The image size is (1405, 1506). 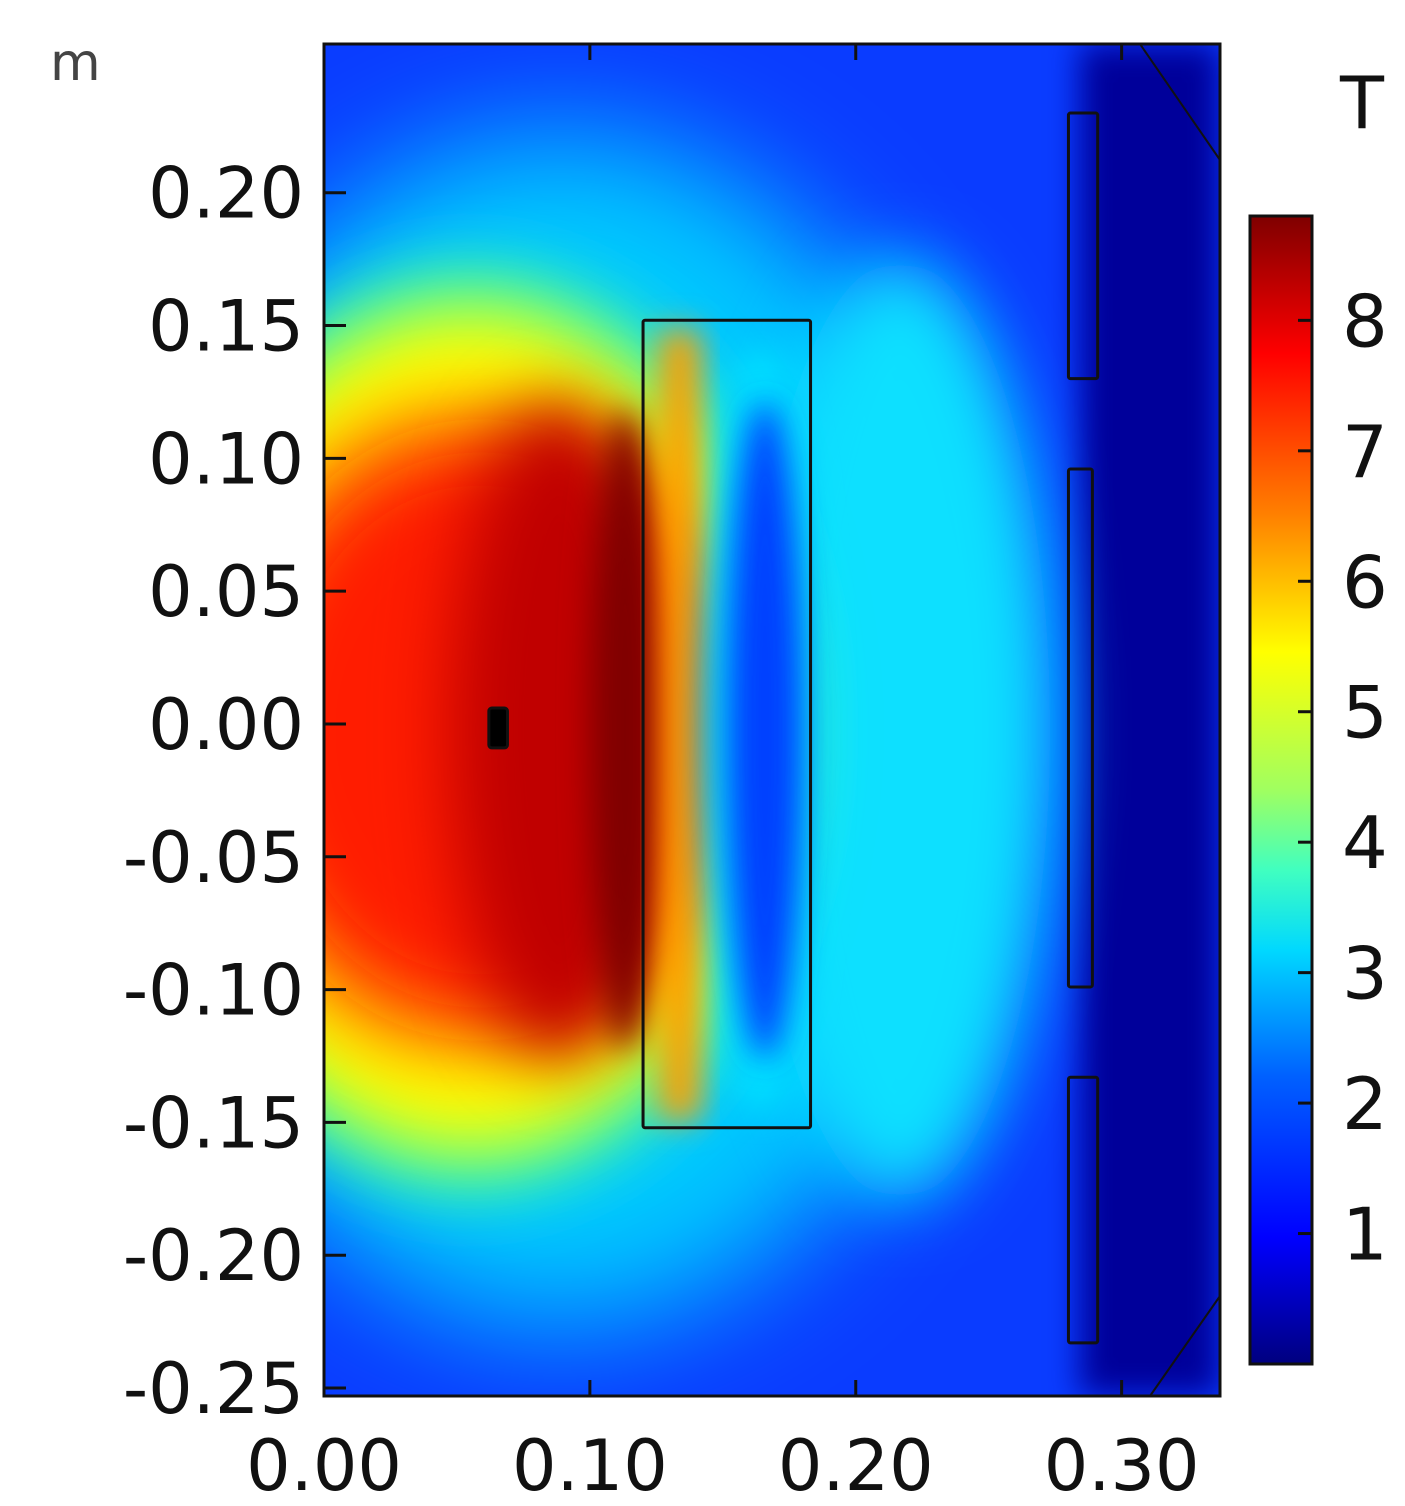 I want to click on boundary-bottom-right, so click(x=1185, y=1346).